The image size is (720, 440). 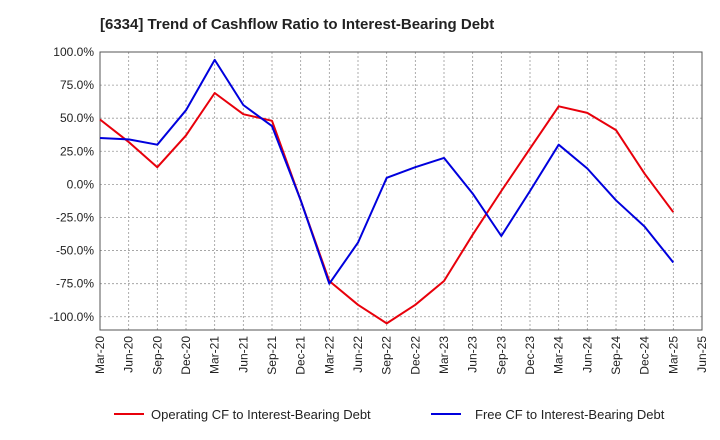 What do you see at coordinates (645, 355) in the screenshot?
I see `x-tick-label: Dec-24` at bounding box center [645, 355].